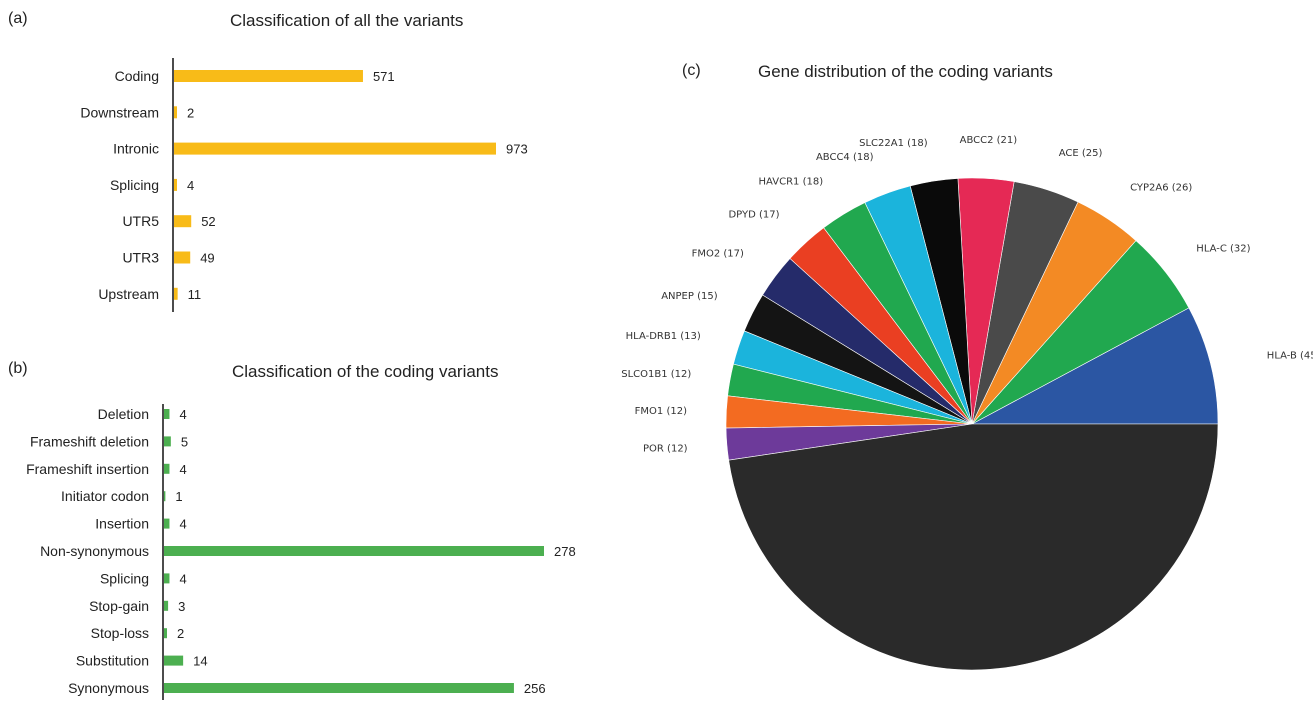  Describe the element at coordinates (195, 294) in the screenshot. I see `value-label-a-6: 11` at that location.